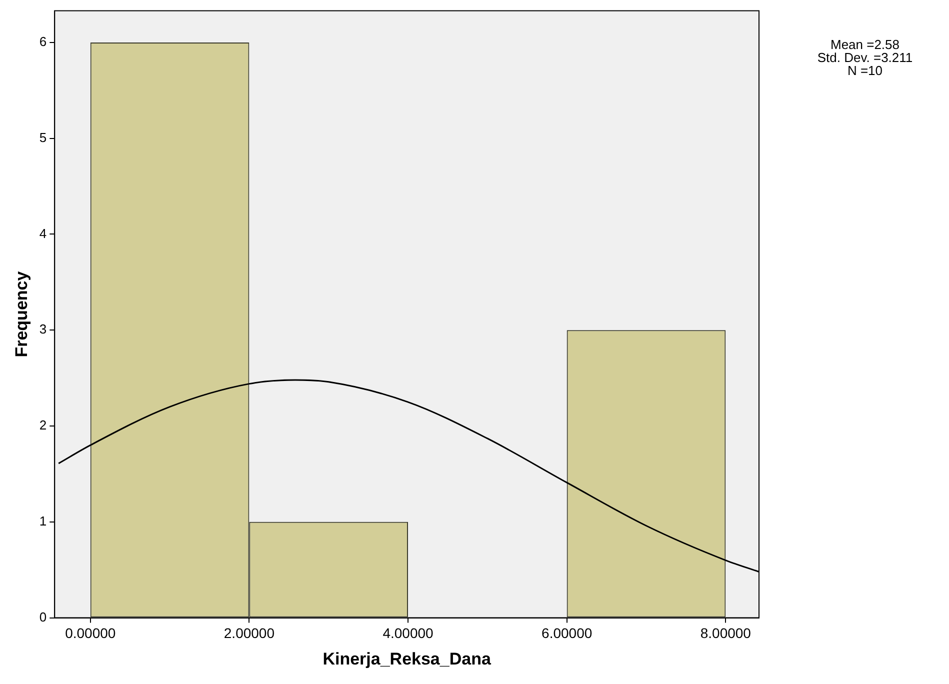 The image size is (949, 684). What do you see at coordinates (865, 70) in the screenshot?
I see `text: N =10` at bounding box center [865, 70].